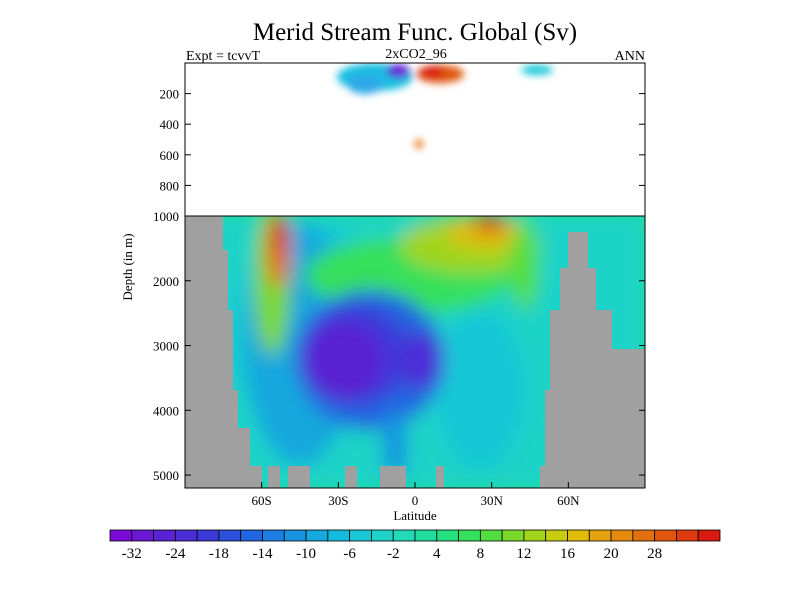 The width and height of the screenshot is (800, 600). What do you see at coordinates (263, 554) in the screenshot?
I see `colorbar-label: -14` at bounding box center [263, 554].